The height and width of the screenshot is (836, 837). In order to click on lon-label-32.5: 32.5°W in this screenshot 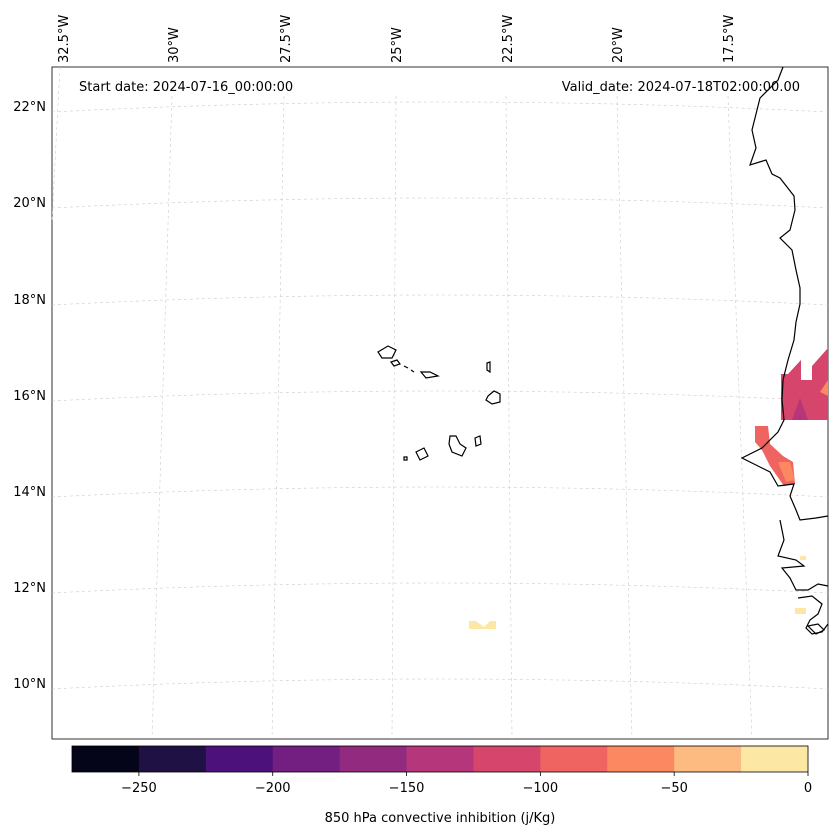, I will do `click(64, 39)`.